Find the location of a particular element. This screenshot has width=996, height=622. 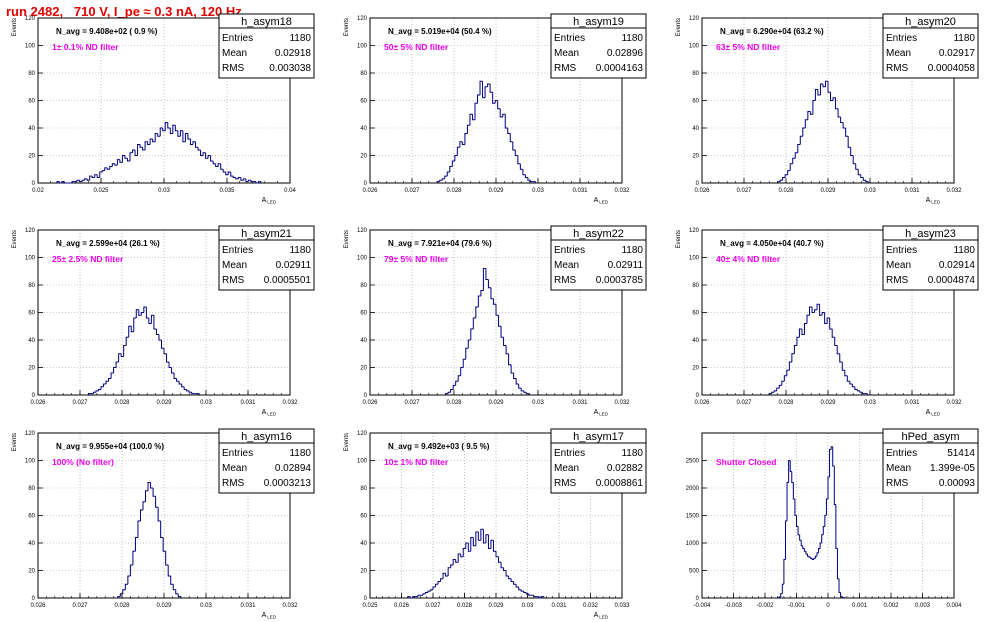

filter-label: 1± 0.1% ND filter is located at coordinates (85, 47).